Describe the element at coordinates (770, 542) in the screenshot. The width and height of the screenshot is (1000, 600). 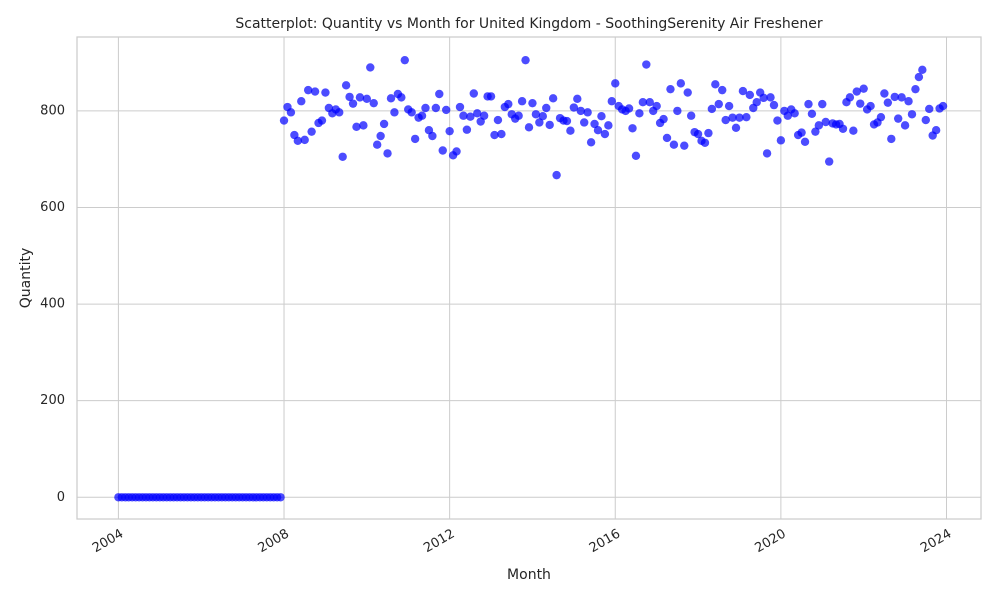
I see `x-tick-label: 2020` at that location.